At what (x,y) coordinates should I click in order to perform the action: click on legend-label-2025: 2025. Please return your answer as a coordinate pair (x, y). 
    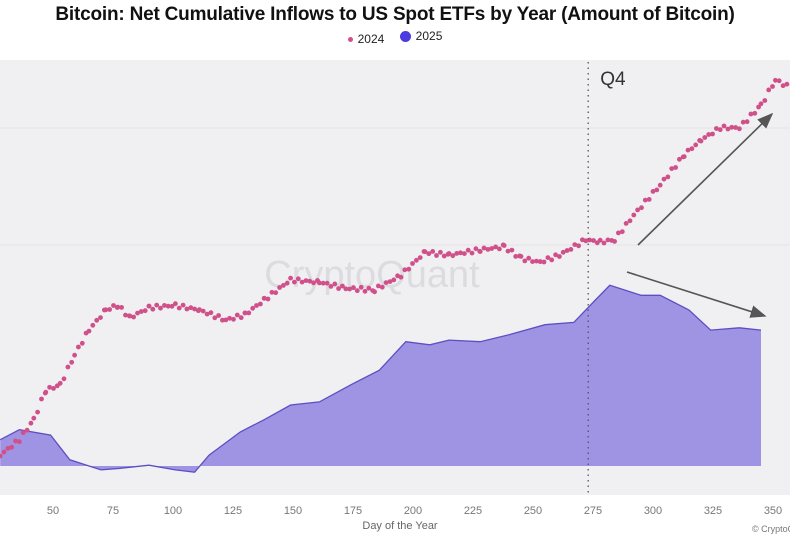
    Looking at the image, I should click on (429, 36).